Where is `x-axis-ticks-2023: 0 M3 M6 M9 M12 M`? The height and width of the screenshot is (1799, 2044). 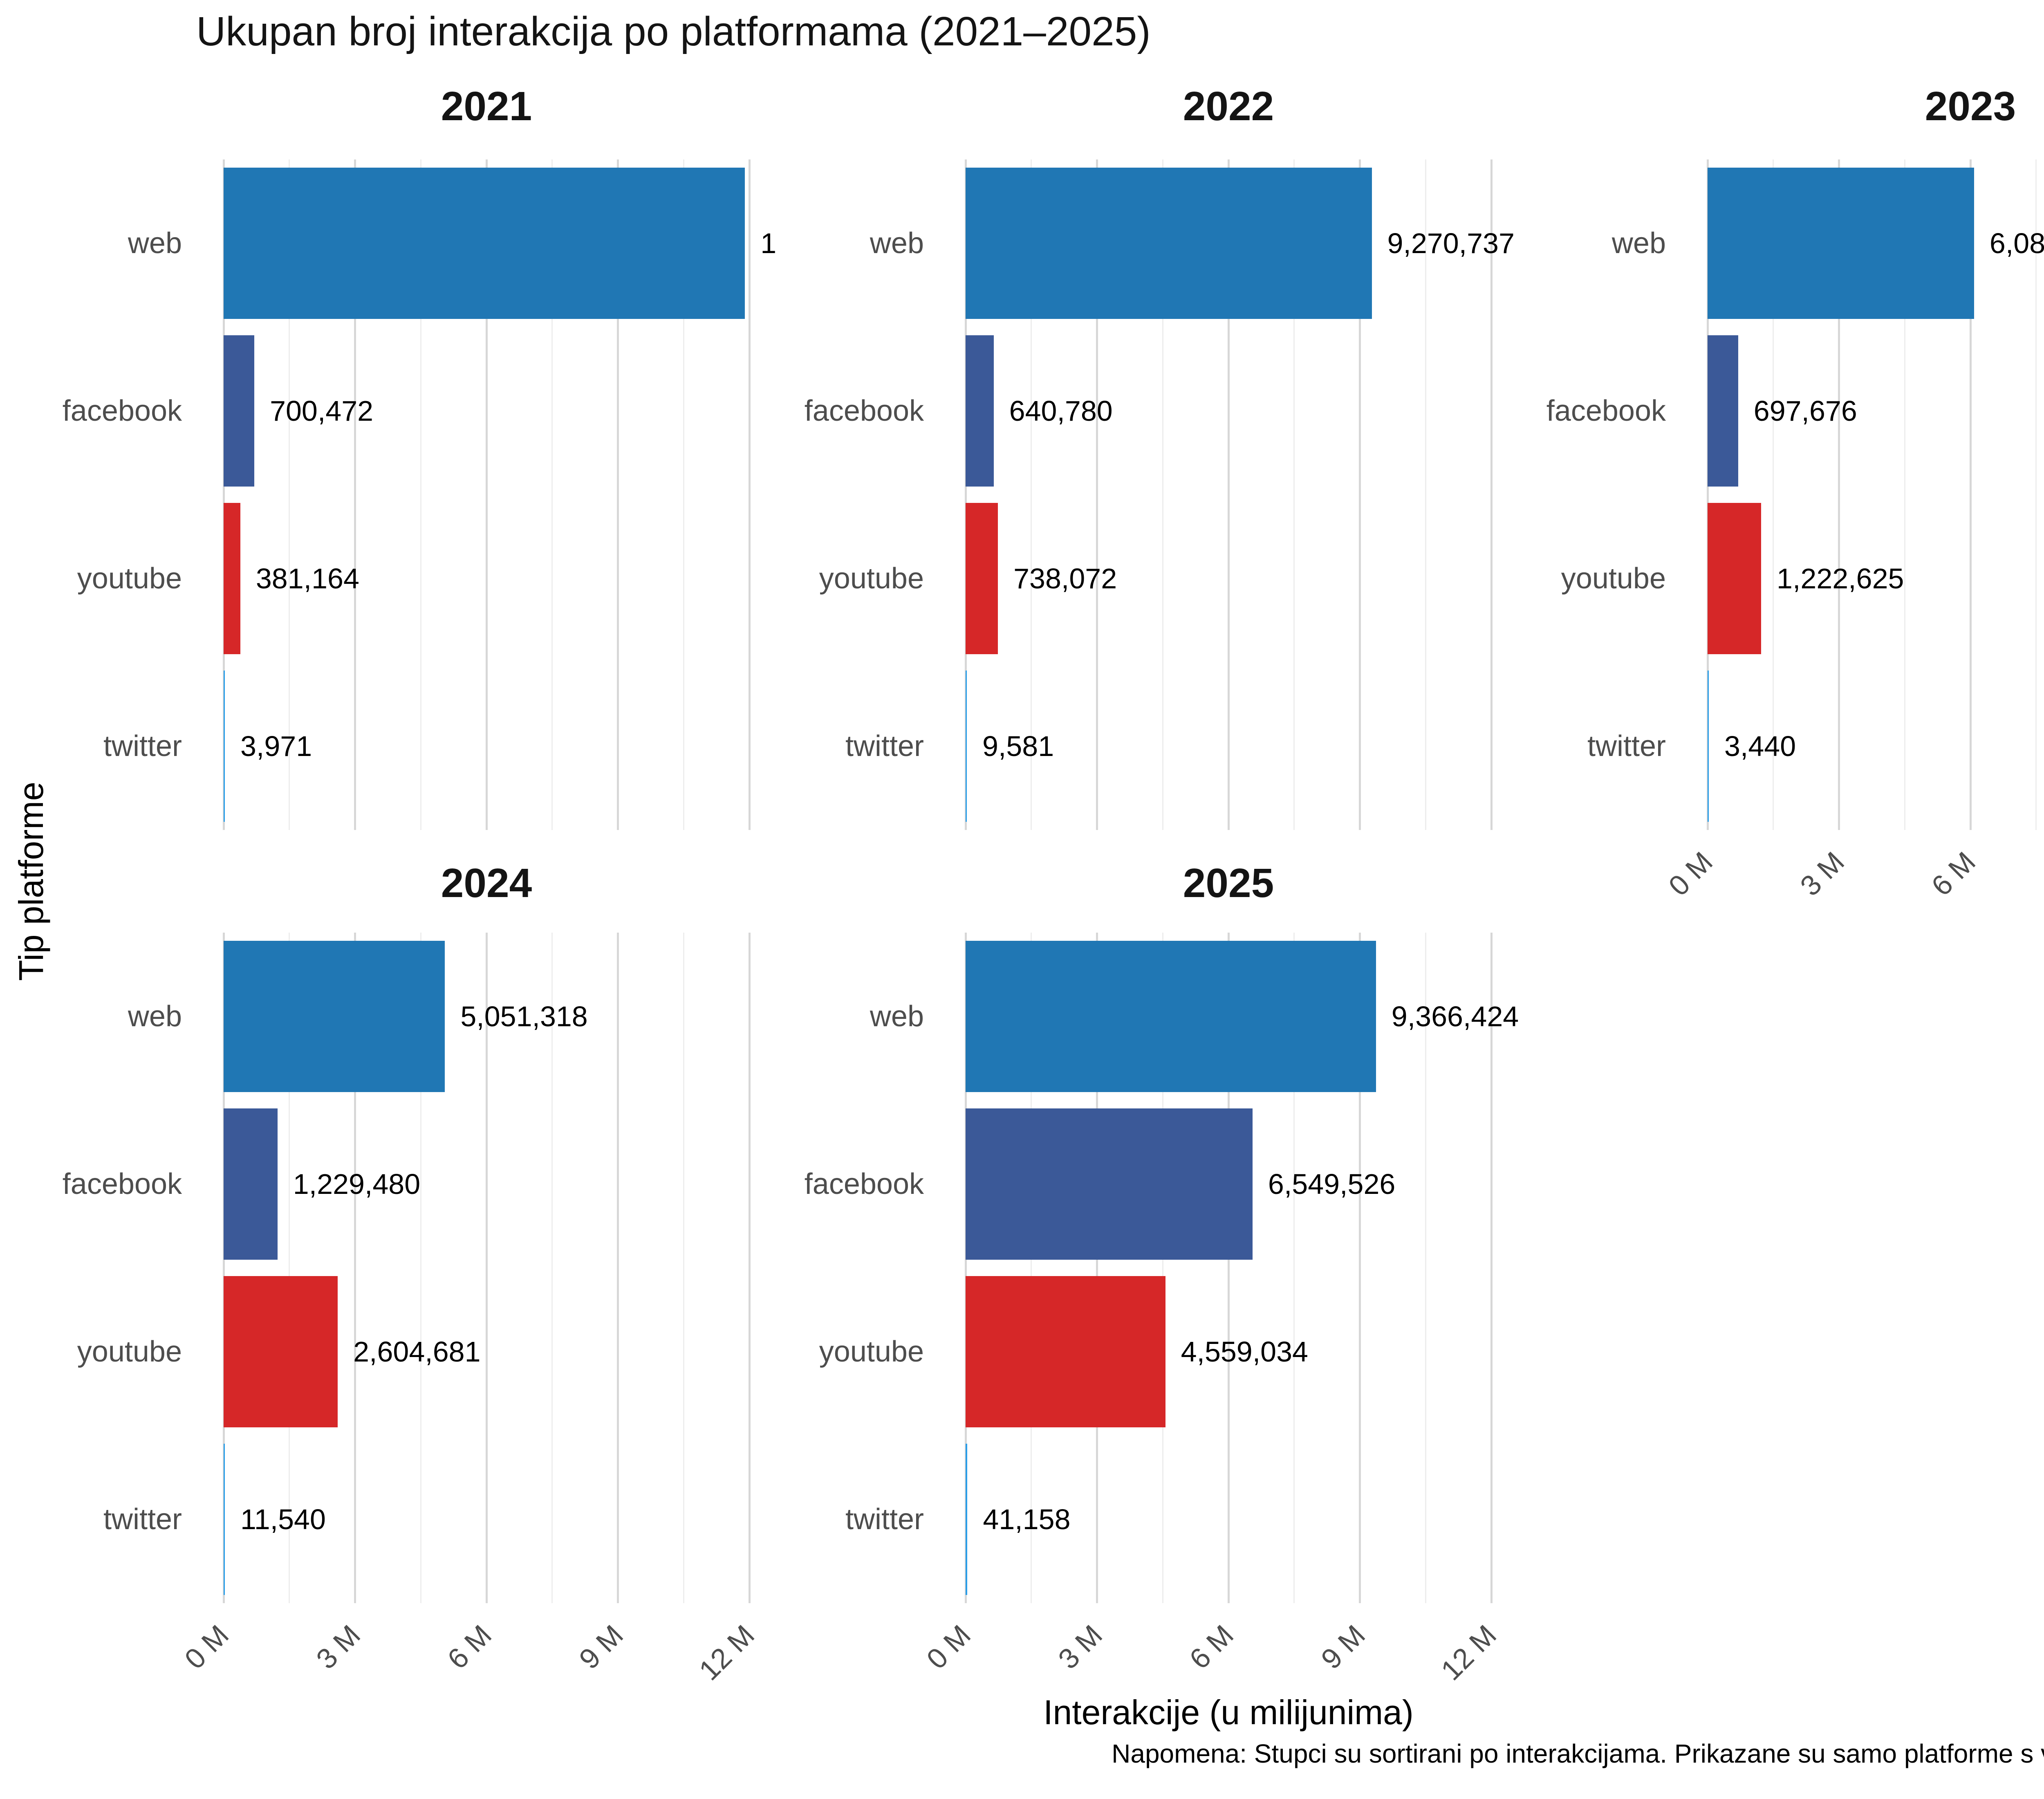
x-axis-ticks-2023: 0 M3 M6 M9 M12 M is located at coordinates (1853, 891).